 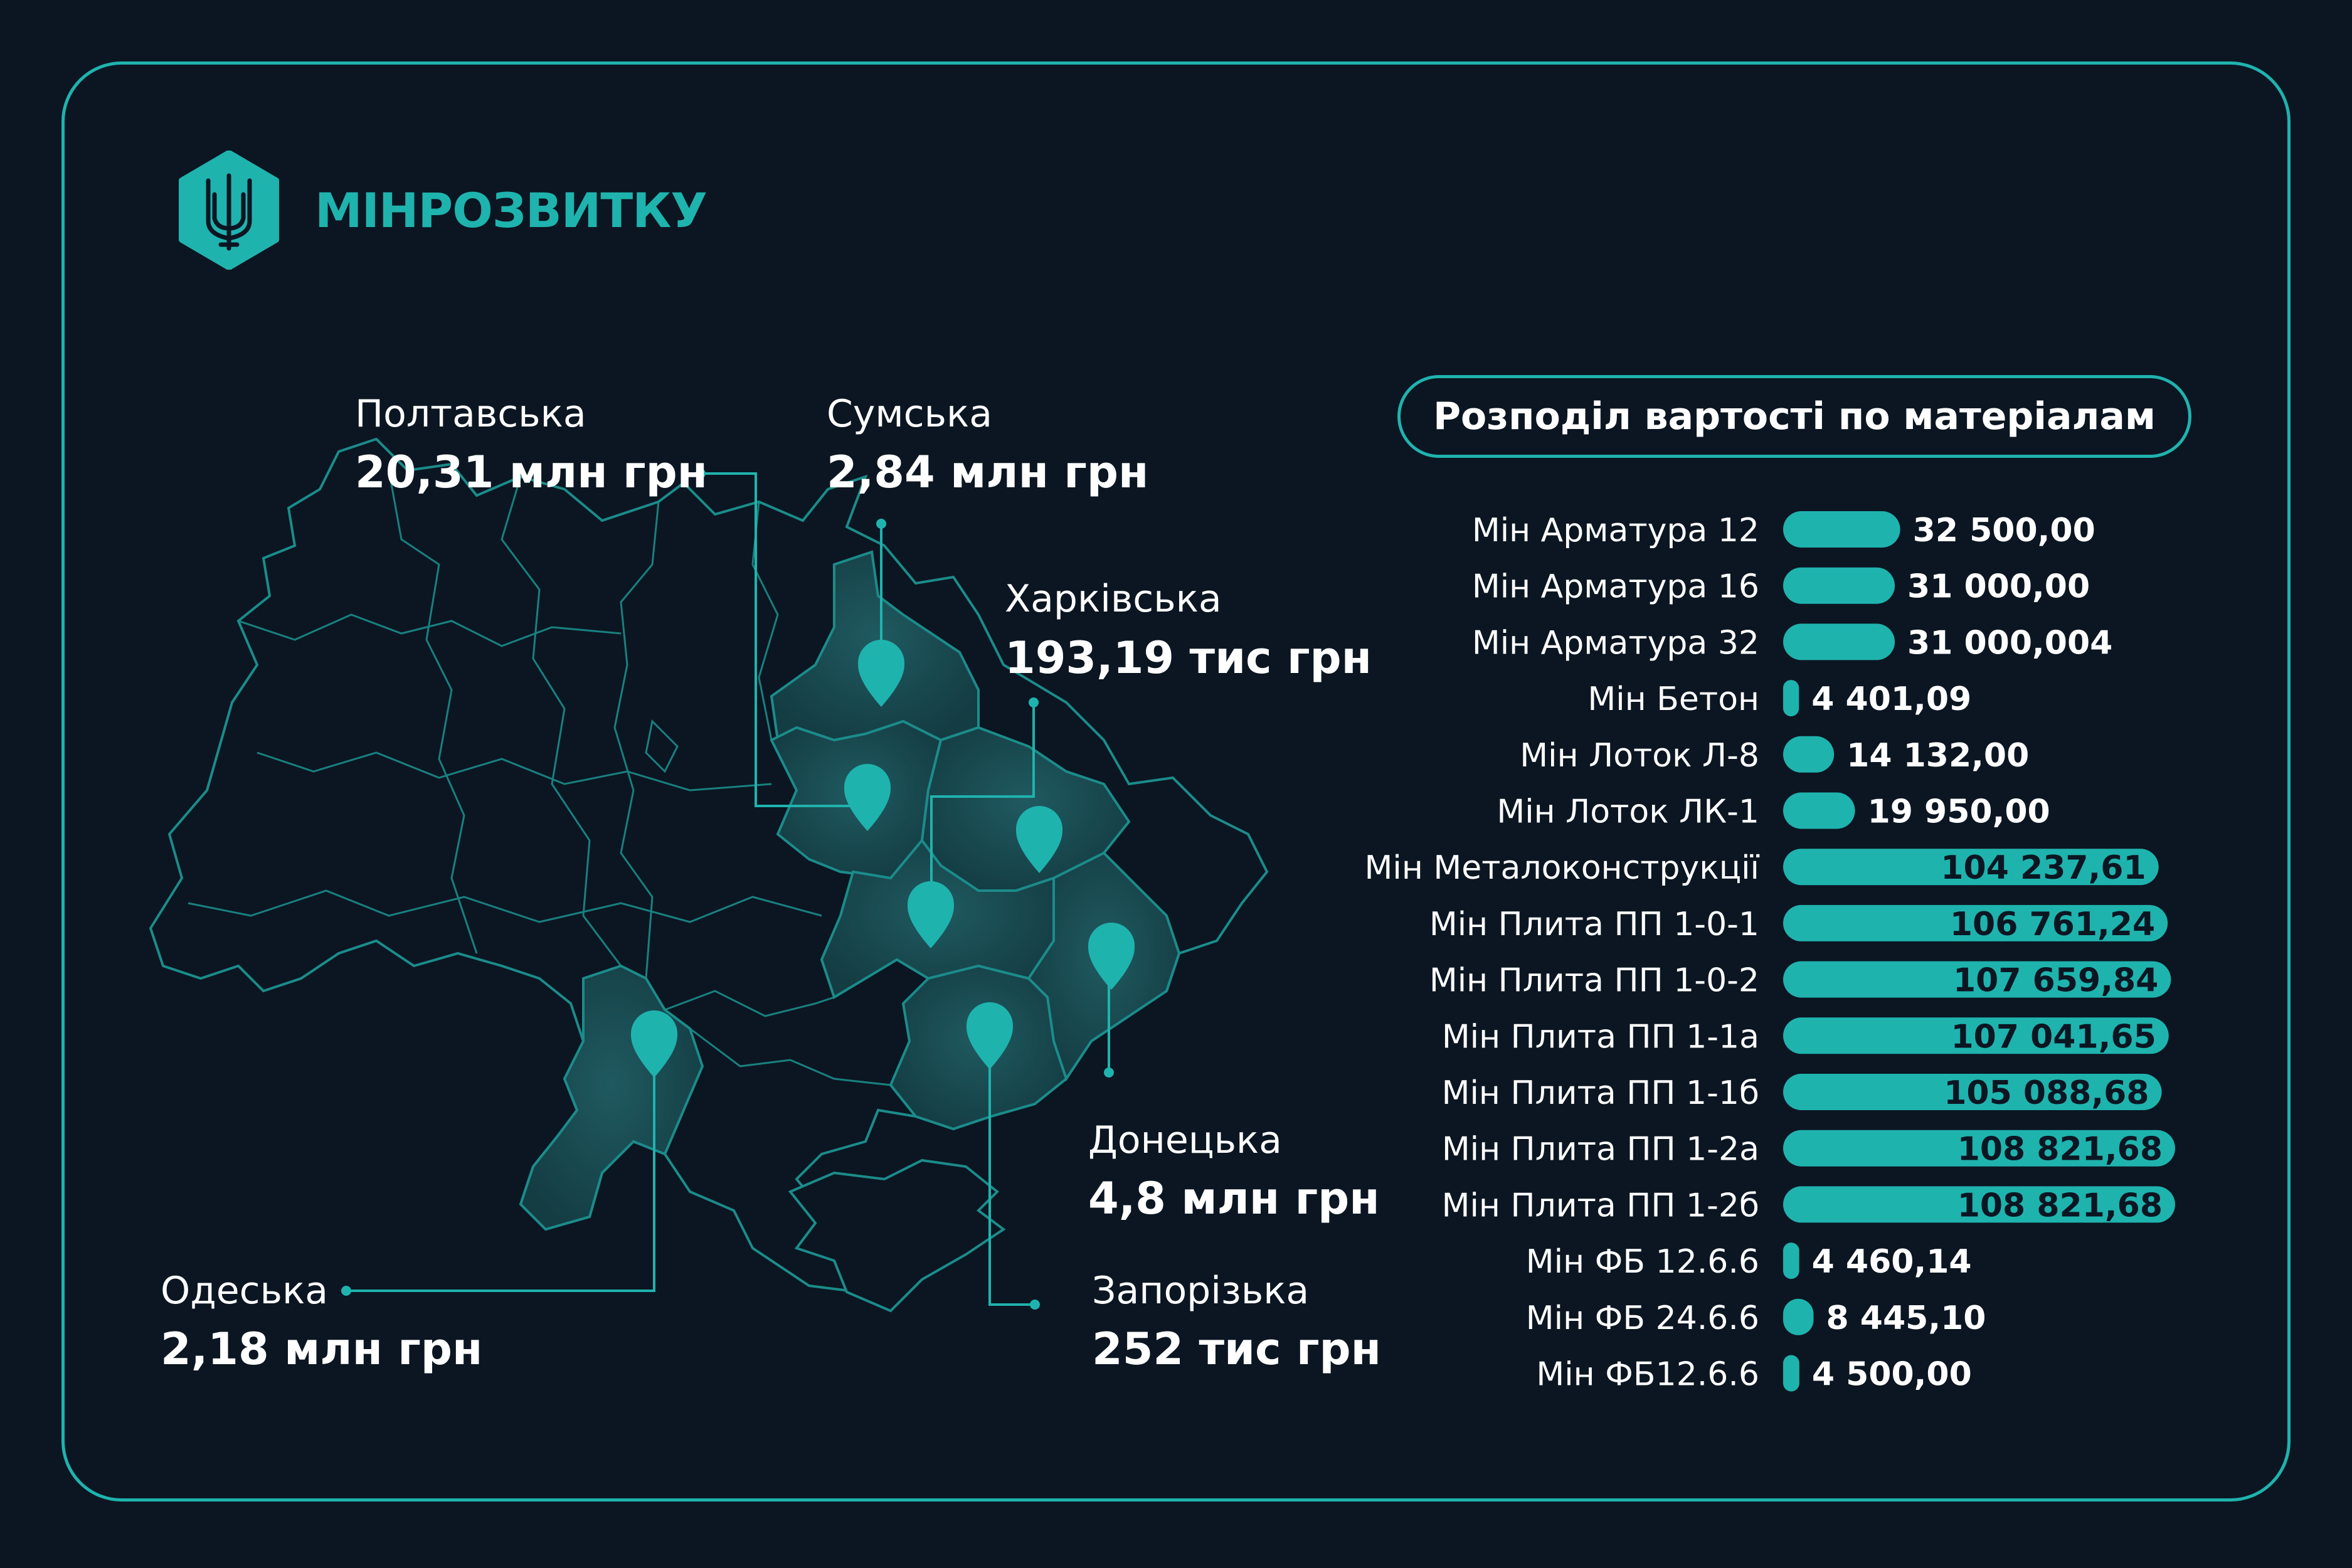 I want to click on pin-kharkiv-icon, so click(x=1039, y=839).